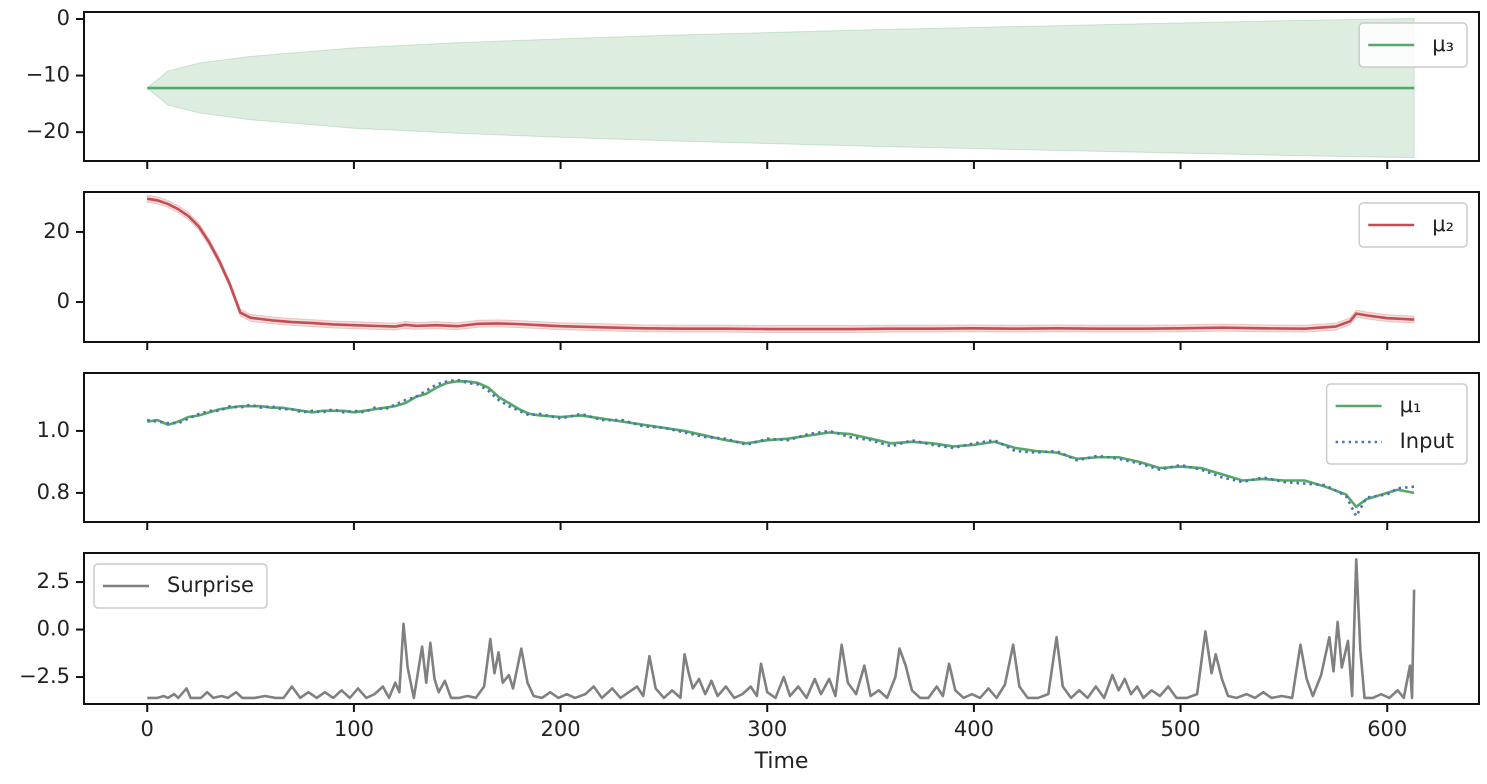  Describe the element at coordinates (48, 131) in the screenshot. I see `y-tick-label: −20` at that location.